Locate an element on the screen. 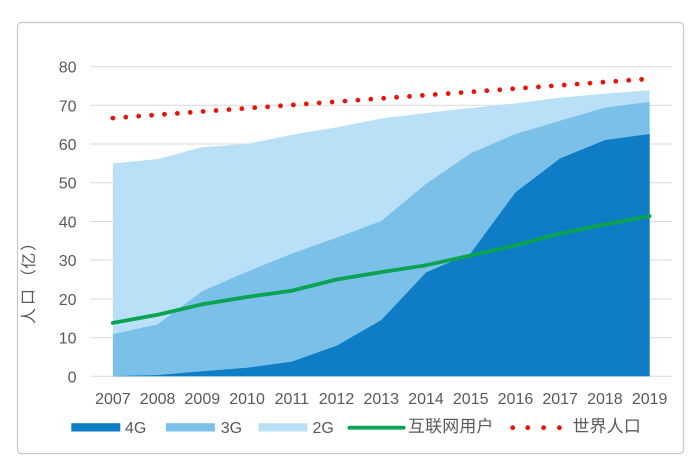 The height and width of the screenshot is (475, 699). svg-text: 2014 is located at coordinates (426, 399).